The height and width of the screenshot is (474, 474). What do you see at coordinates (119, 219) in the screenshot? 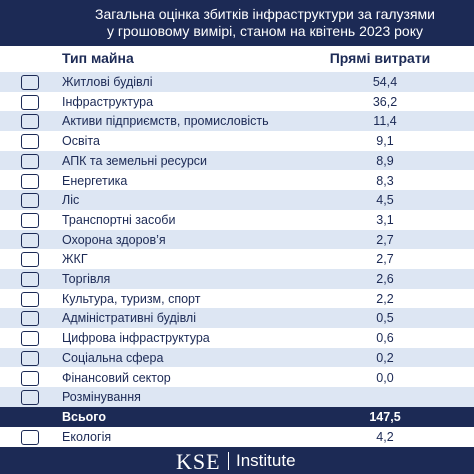
I see `row-label: Транспортні засоби` at bounding box center [119, 219].